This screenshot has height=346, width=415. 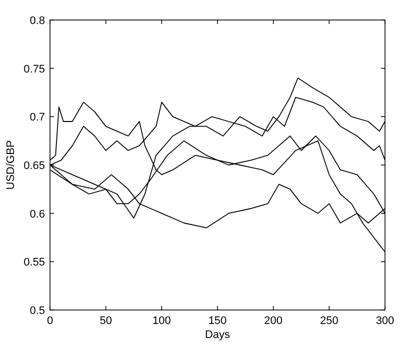 I want to click on x-axis-title: Days, so click(x=217, y=335).